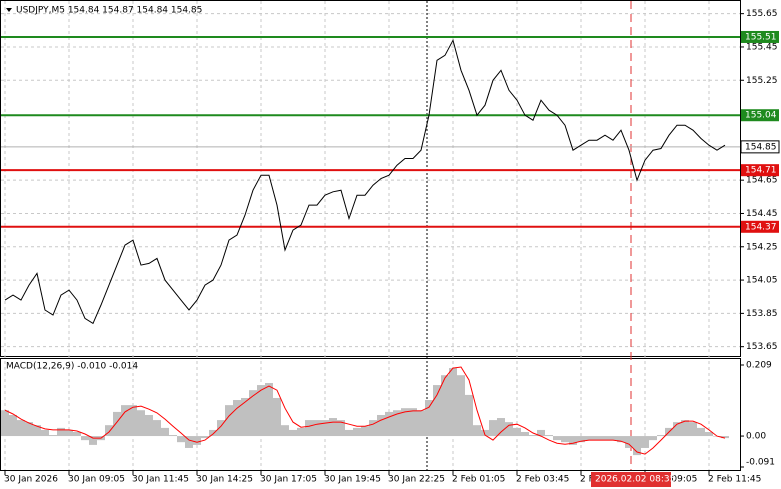  What do you see at coordinates (762, 181) in the screenshot?
I see `y-tick-label: 154.65` at bounding box center [762, 181].